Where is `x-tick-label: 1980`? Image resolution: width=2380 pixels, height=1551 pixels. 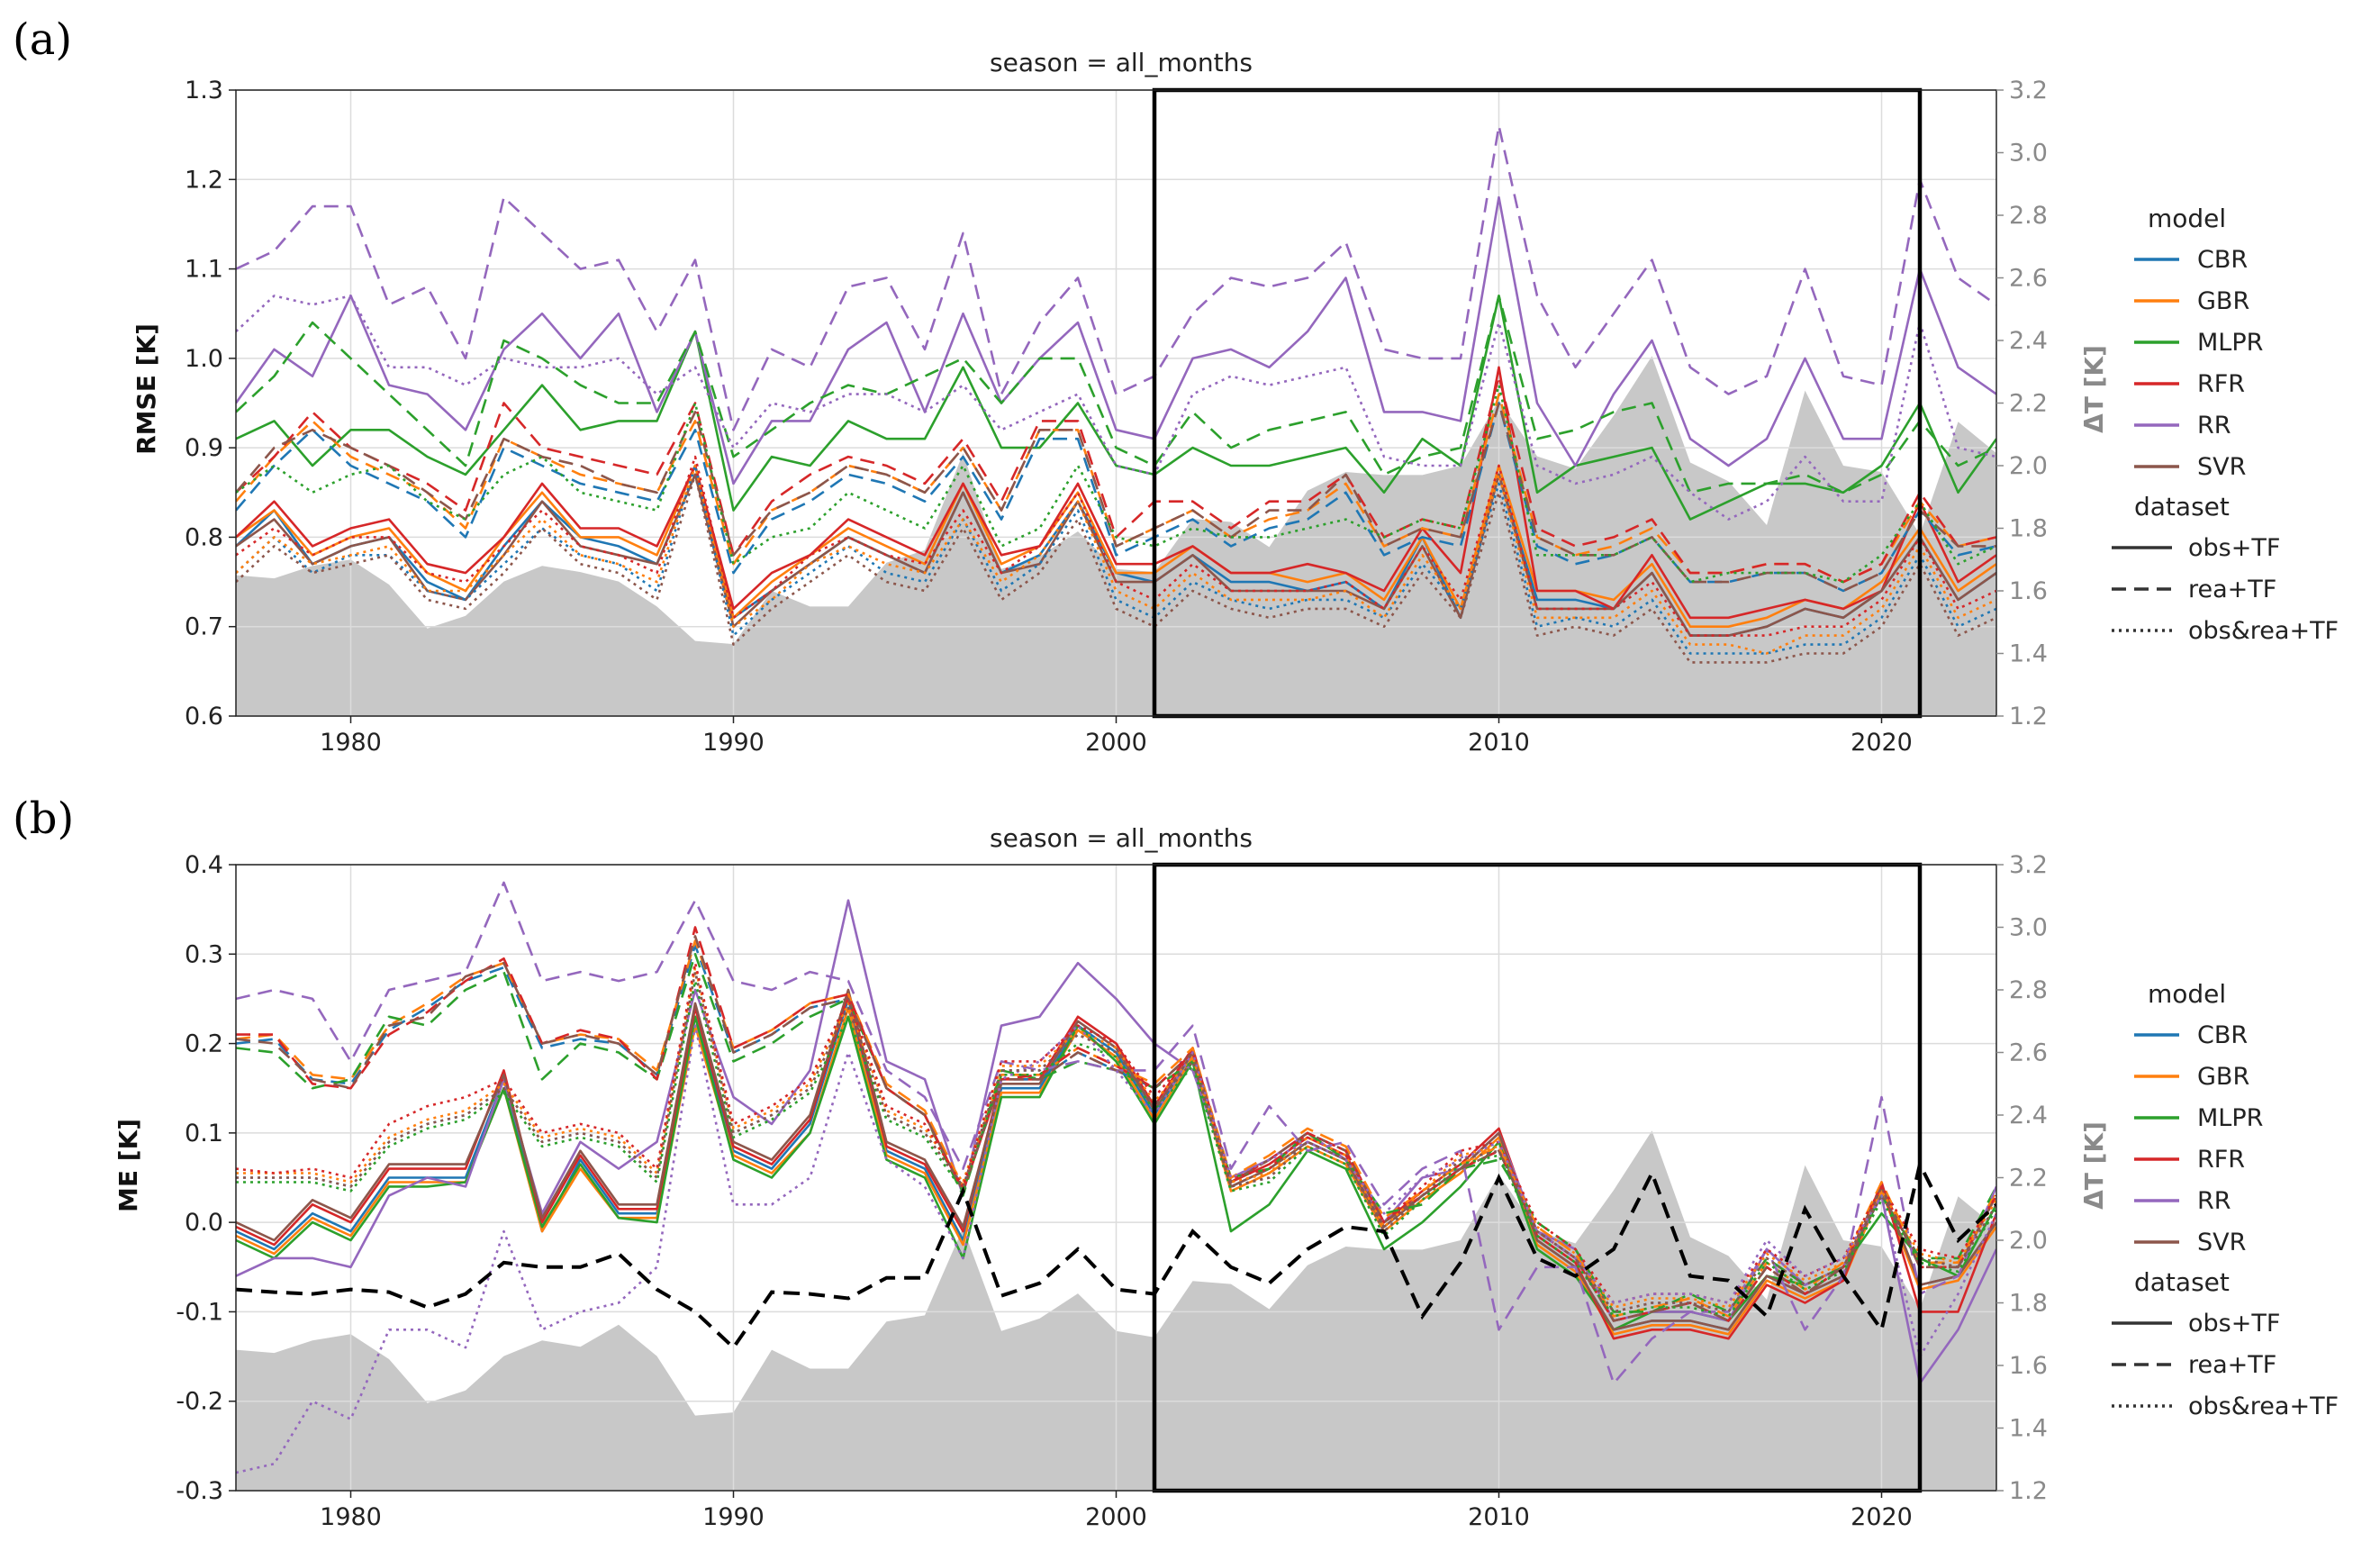 x-tick-label: 1980 is located at coordinates (351, 1517).